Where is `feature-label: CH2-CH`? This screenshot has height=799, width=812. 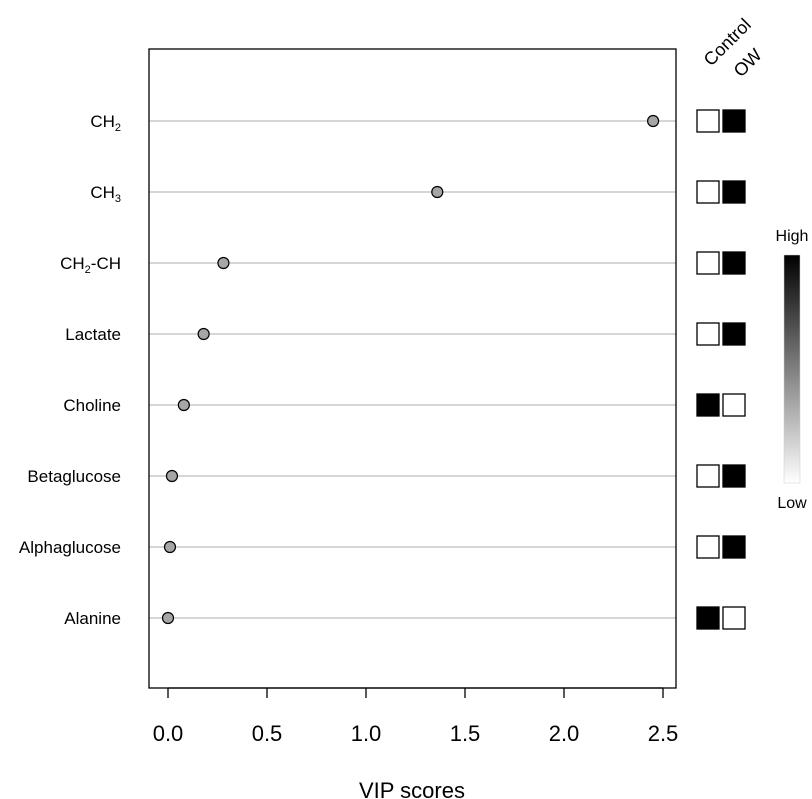
feature-label: CH2-CH is located at coordinates (90, 265).